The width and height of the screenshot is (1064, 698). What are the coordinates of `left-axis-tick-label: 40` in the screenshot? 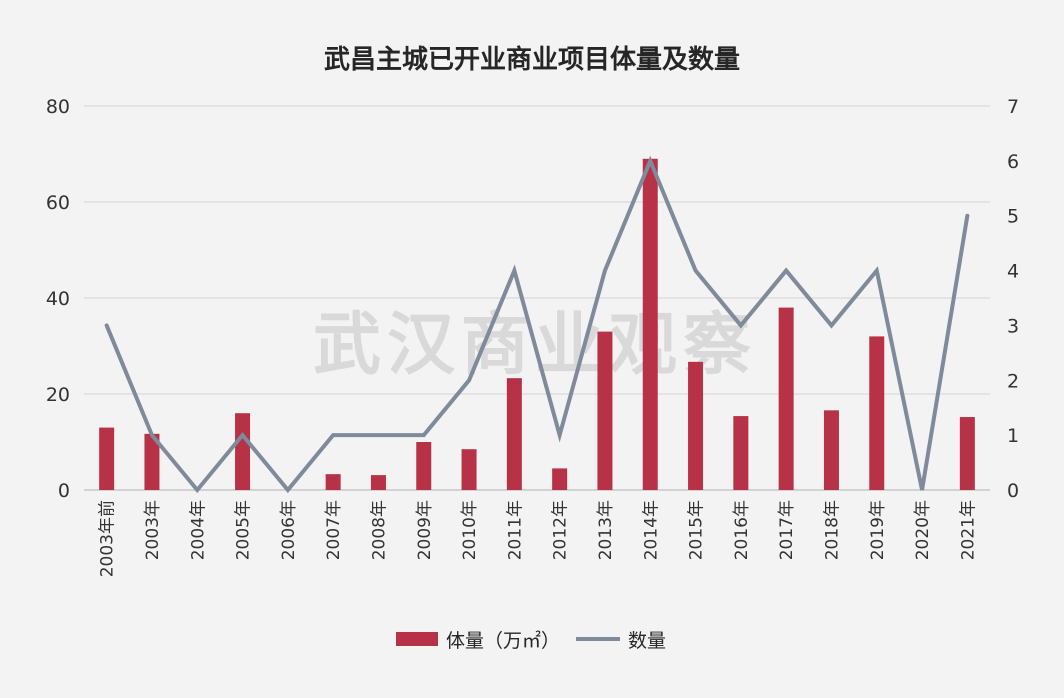 It's located at (58, 299).